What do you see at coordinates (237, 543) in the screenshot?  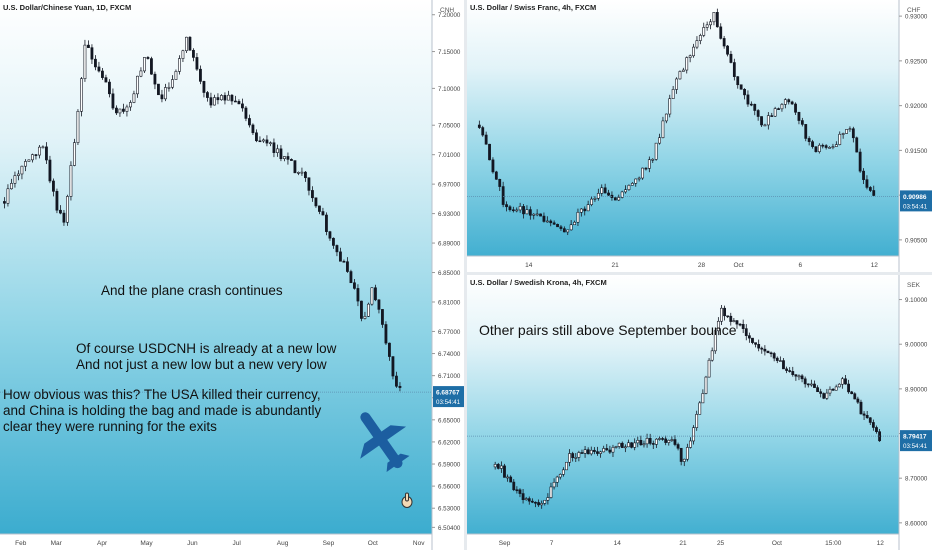 I see `x-tick-label: Jul` at bounding box center [237, 543].